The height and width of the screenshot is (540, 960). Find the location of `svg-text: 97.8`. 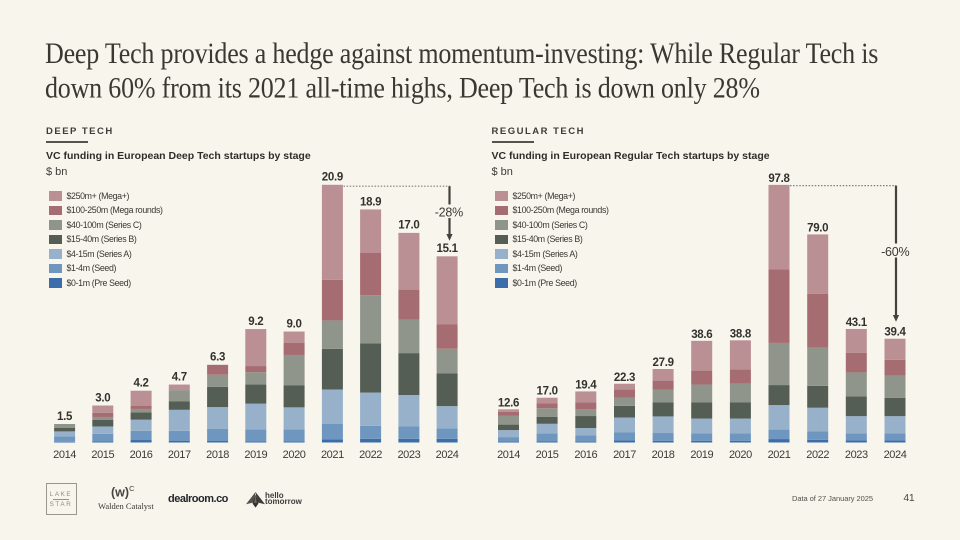

svg-text: 97.8 is located at coordinates (779, 179).